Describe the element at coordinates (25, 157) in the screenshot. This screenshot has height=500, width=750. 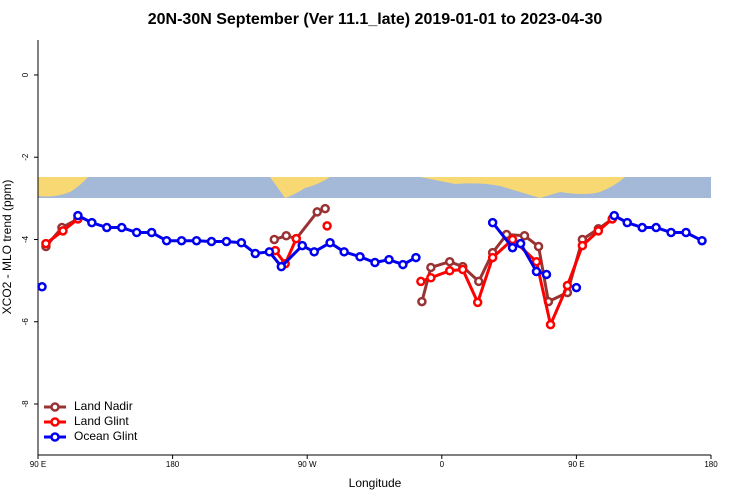
I see `y-tick-label: -2` at that location.